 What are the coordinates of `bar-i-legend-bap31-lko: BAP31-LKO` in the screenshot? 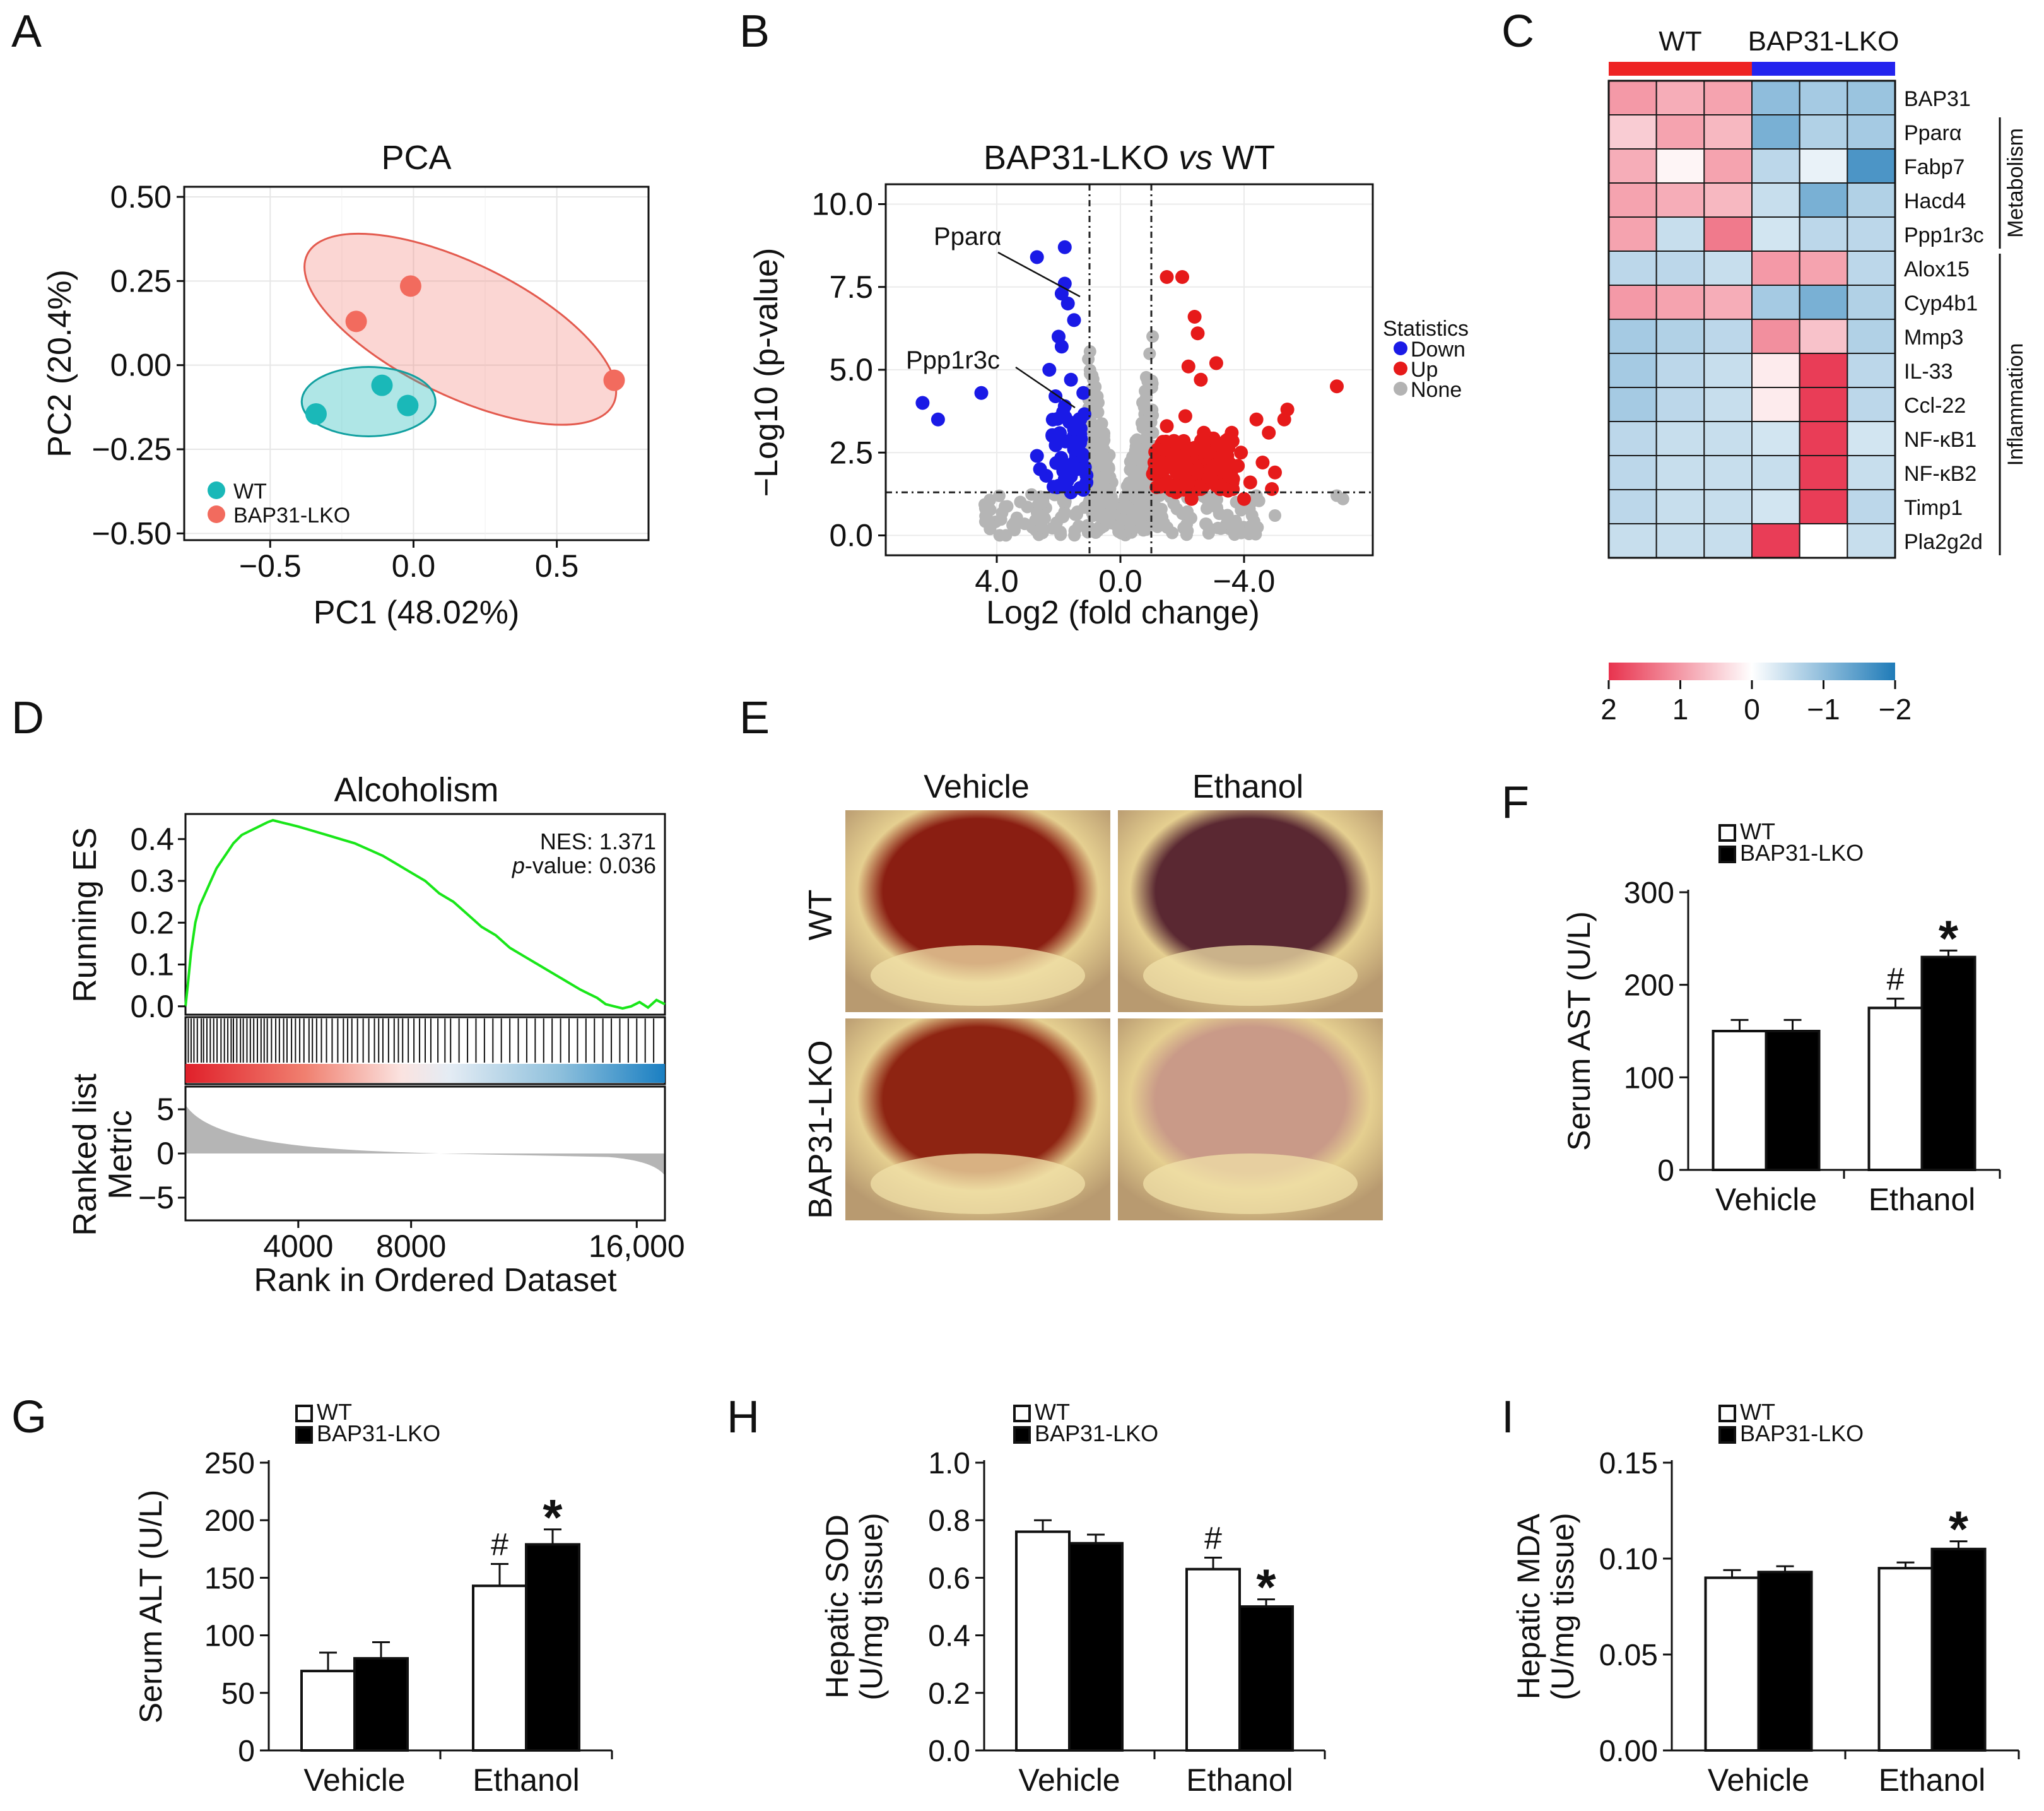 It's located at (1802, 1433).